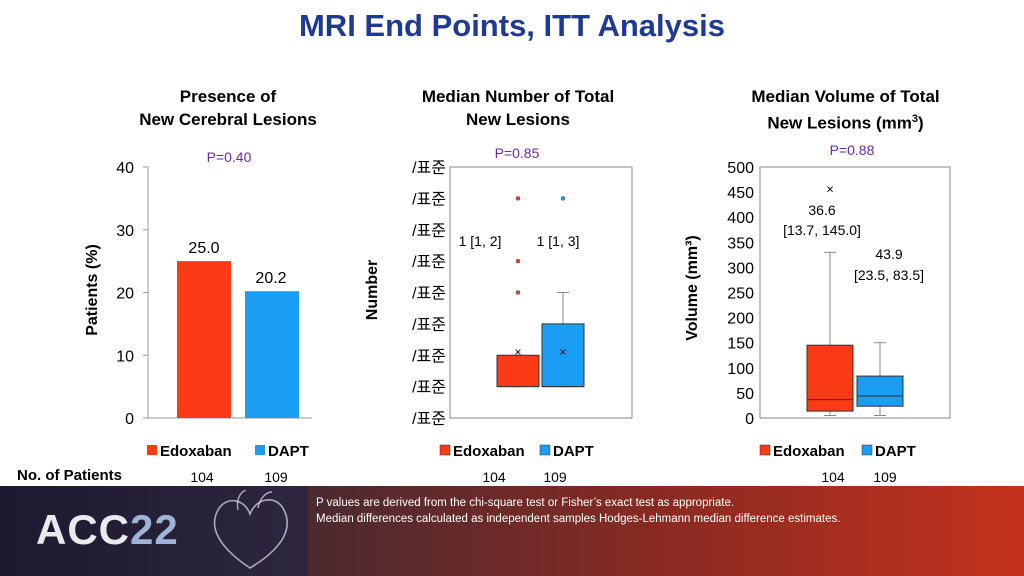 Image resolution: width=1024 pixels, height=576 pixels. I want to click on acc-logo: ACC22, so click(107, 530).